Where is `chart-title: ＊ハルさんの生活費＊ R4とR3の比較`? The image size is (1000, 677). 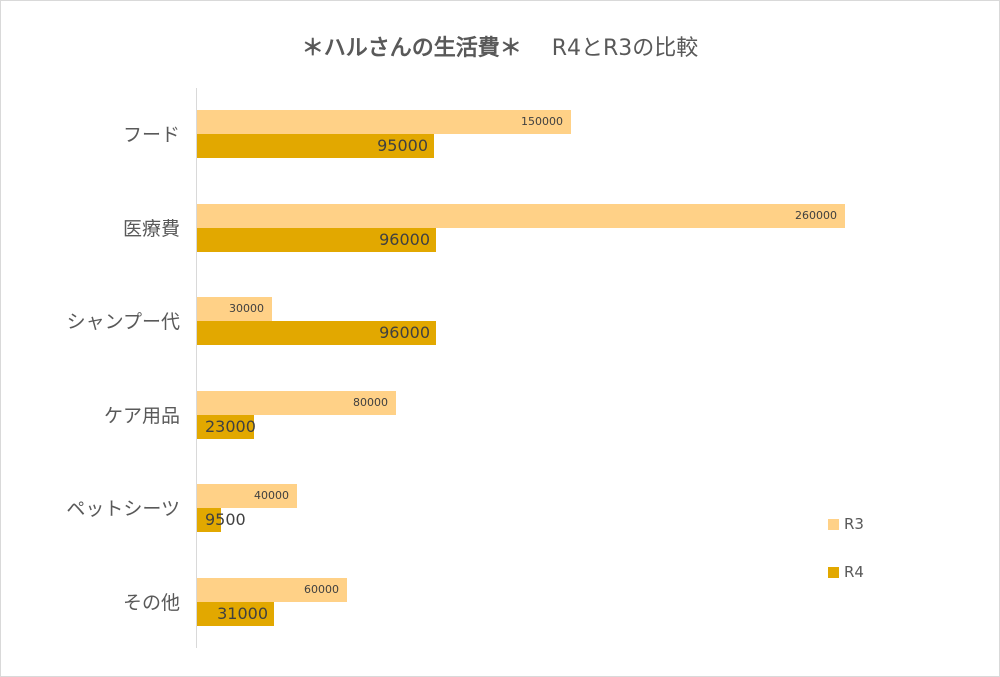 chart-title: ＊ハルさんの生活費＊ R4とR3の比較 is located at coordinates (500, 46).